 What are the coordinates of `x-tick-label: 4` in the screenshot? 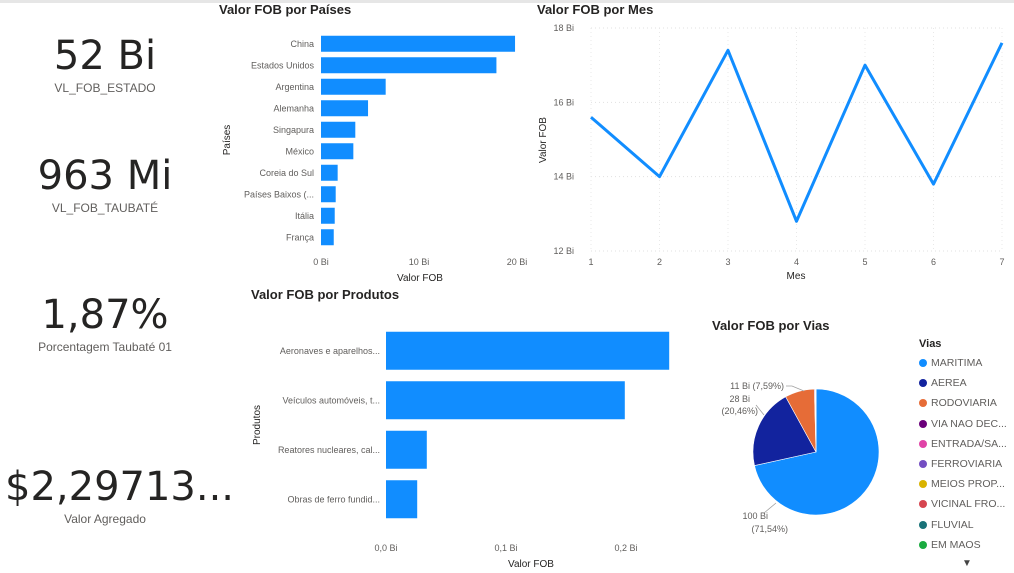 It's located at (796, 262).